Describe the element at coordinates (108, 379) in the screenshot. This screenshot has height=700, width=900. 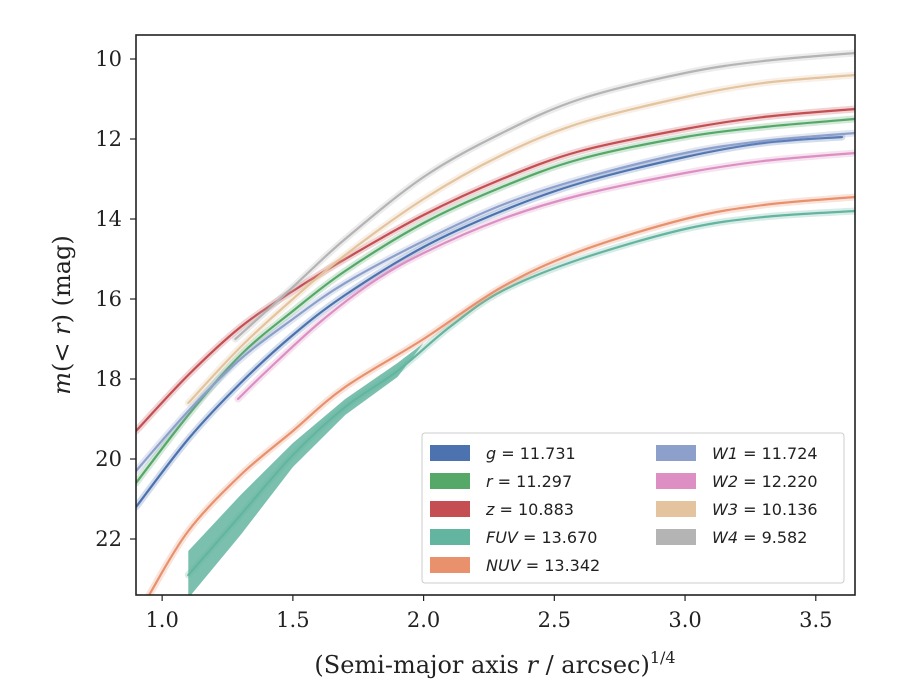
I see `y-tick-label: 18` at that location.